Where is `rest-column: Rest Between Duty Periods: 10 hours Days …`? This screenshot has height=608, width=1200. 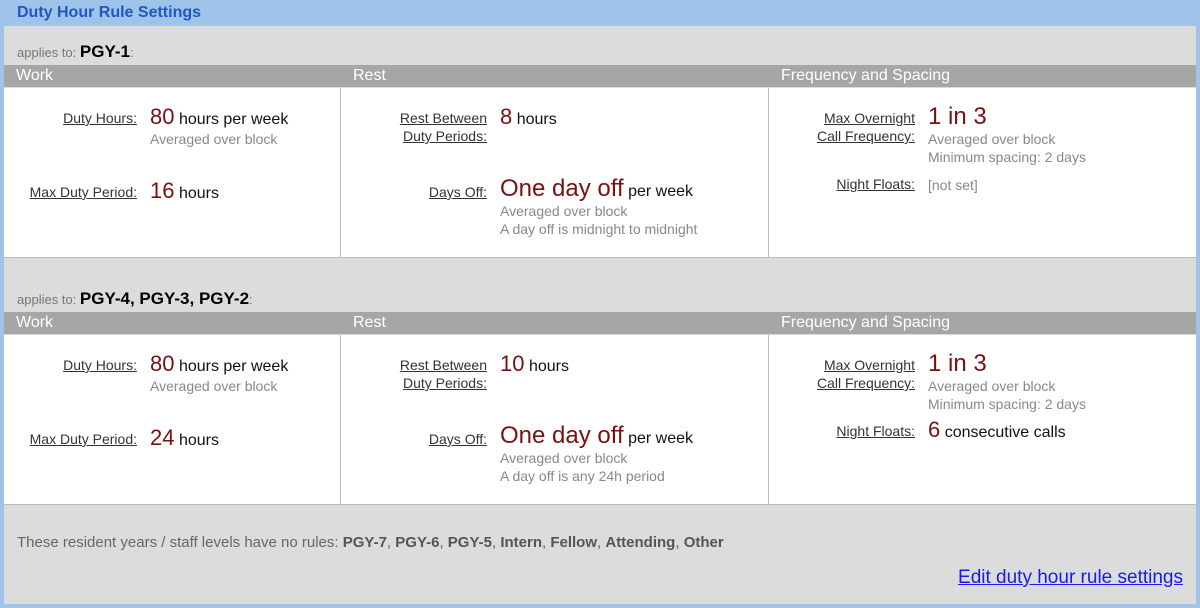
rest-column: Rest Between Duty Periods: 10 hours Days … is located at coordinates (555, 419).